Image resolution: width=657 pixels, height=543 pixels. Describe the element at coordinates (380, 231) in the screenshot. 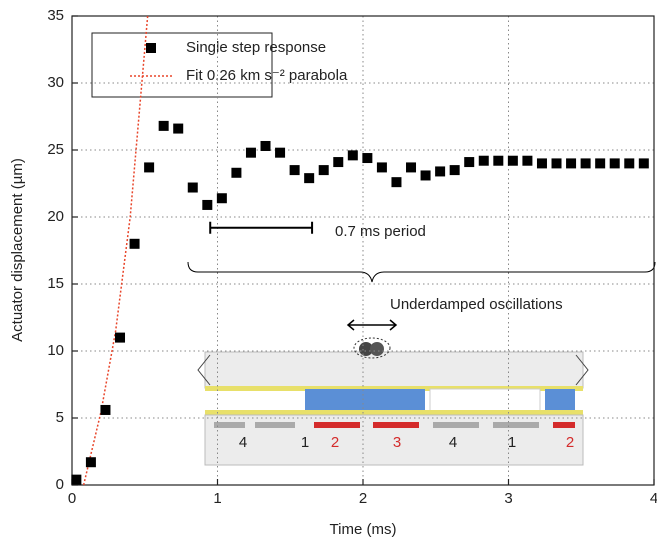

I see `annotation: 0.7 ms period` at that location.